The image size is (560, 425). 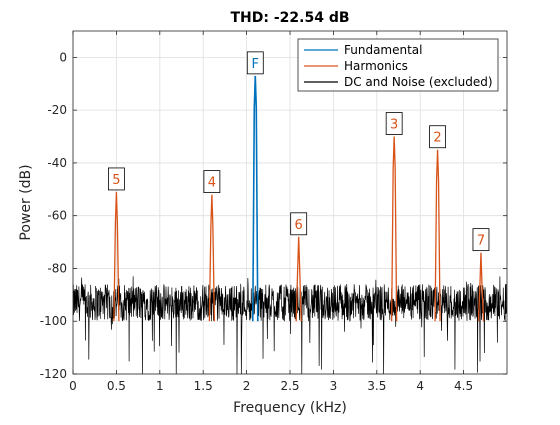 I want to click on harmonic-label-7: 7, so click(x=481, y=241).